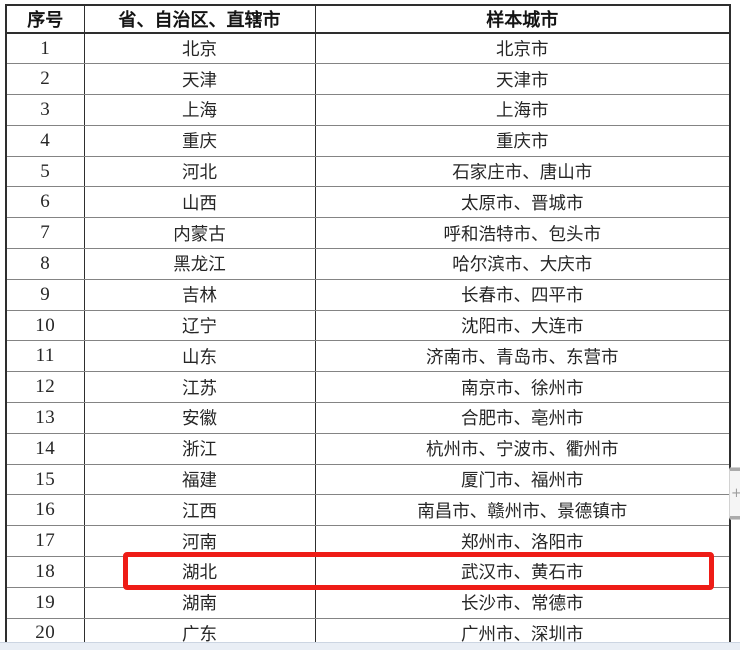 This screenshot has width=740, height=650. What do you see at coordinates (44, 480) in the screenshot?
I see `row-number-cell: 15` at bounding box center [44, 480].